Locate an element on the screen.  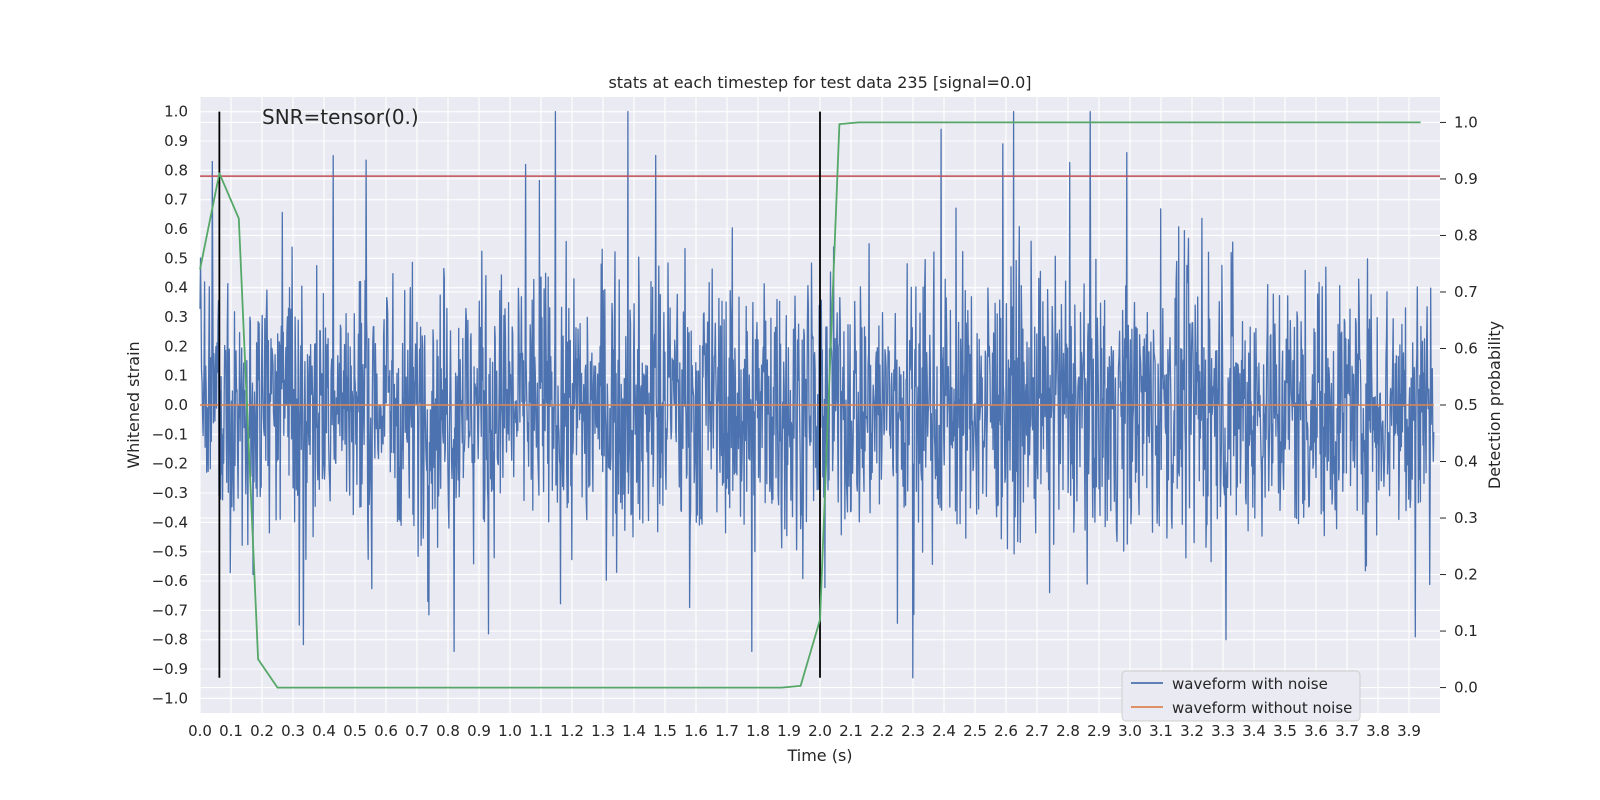
y2-tick-labels: 1.0 0.9 0.8 0.7 0.6 0.5 0.4 0.3 0.2 0.1 0.0 is located at coordinates (1459, 405).